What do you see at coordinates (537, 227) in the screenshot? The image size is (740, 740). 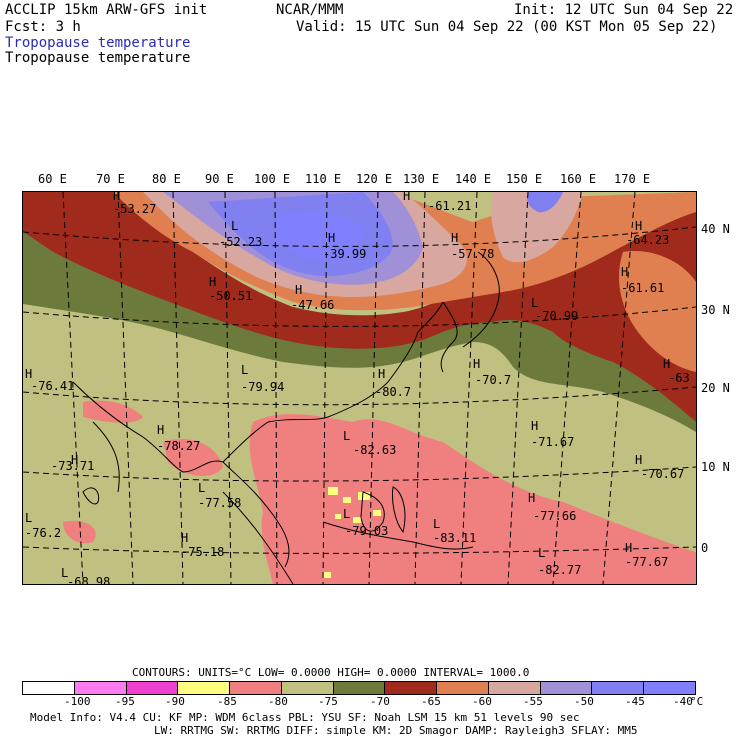 I see `shade-tan` at bounding box center [537, 227].